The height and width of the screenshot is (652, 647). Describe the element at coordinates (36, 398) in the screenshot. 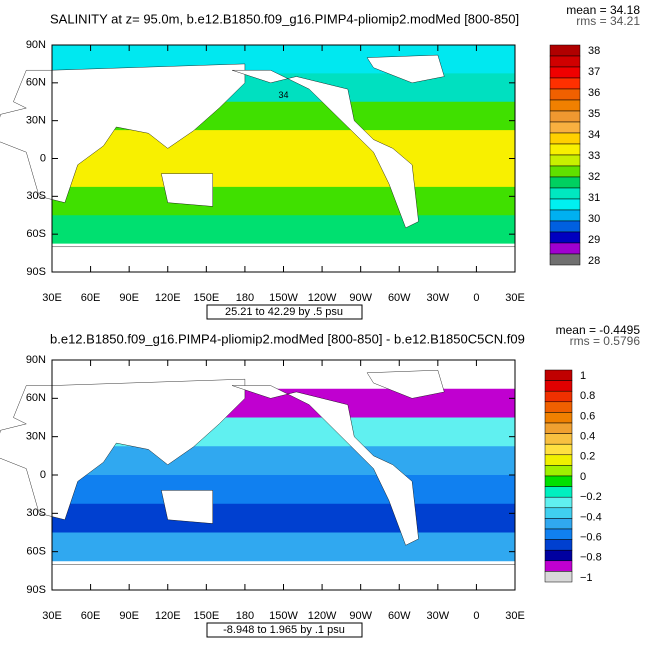

I see `y-tick-label: 60N` at that location.